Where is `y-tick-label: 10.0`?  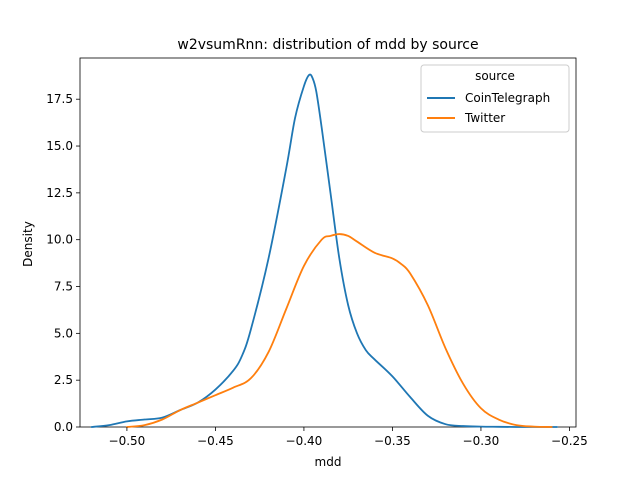 y-tick-label: 10.0 is located at coordinates (59, 240).